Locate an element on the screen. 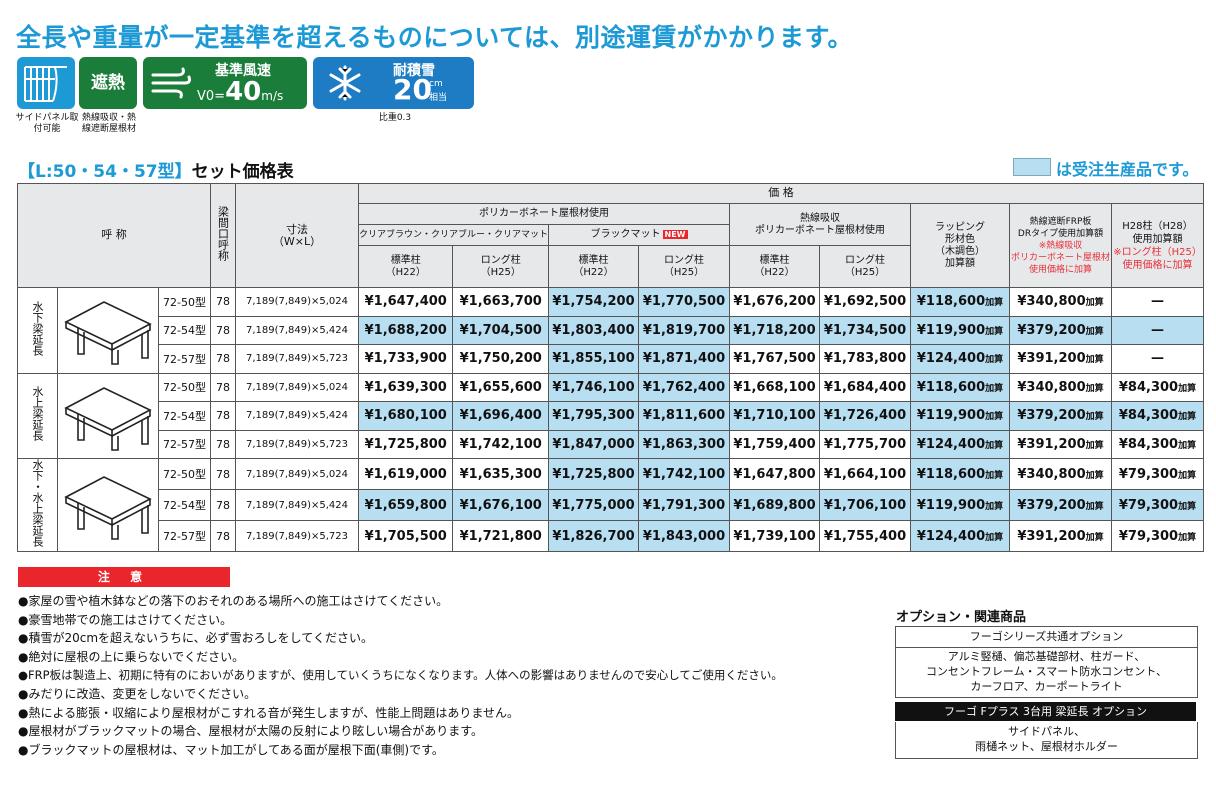 Image resolution: width=1216 pixels, height=786 pixels. price-black-long: ¥1,770,500 is located at coordinates (684, 302).